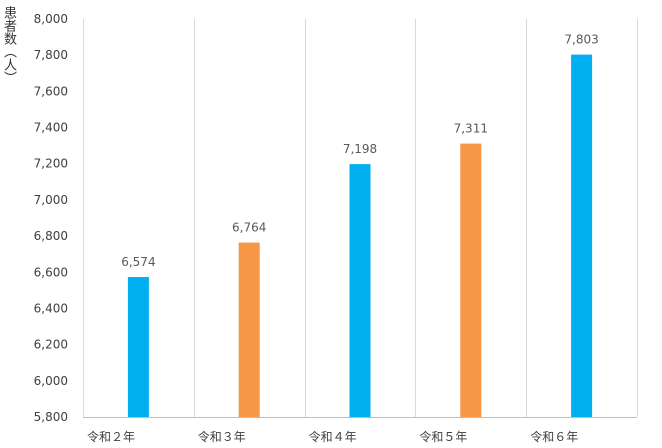 This screenshot has width=662, height=448. Describe the element at coordinates (51, 55) in the screenshot. I see `y-tick-label: 7,800` at that location.